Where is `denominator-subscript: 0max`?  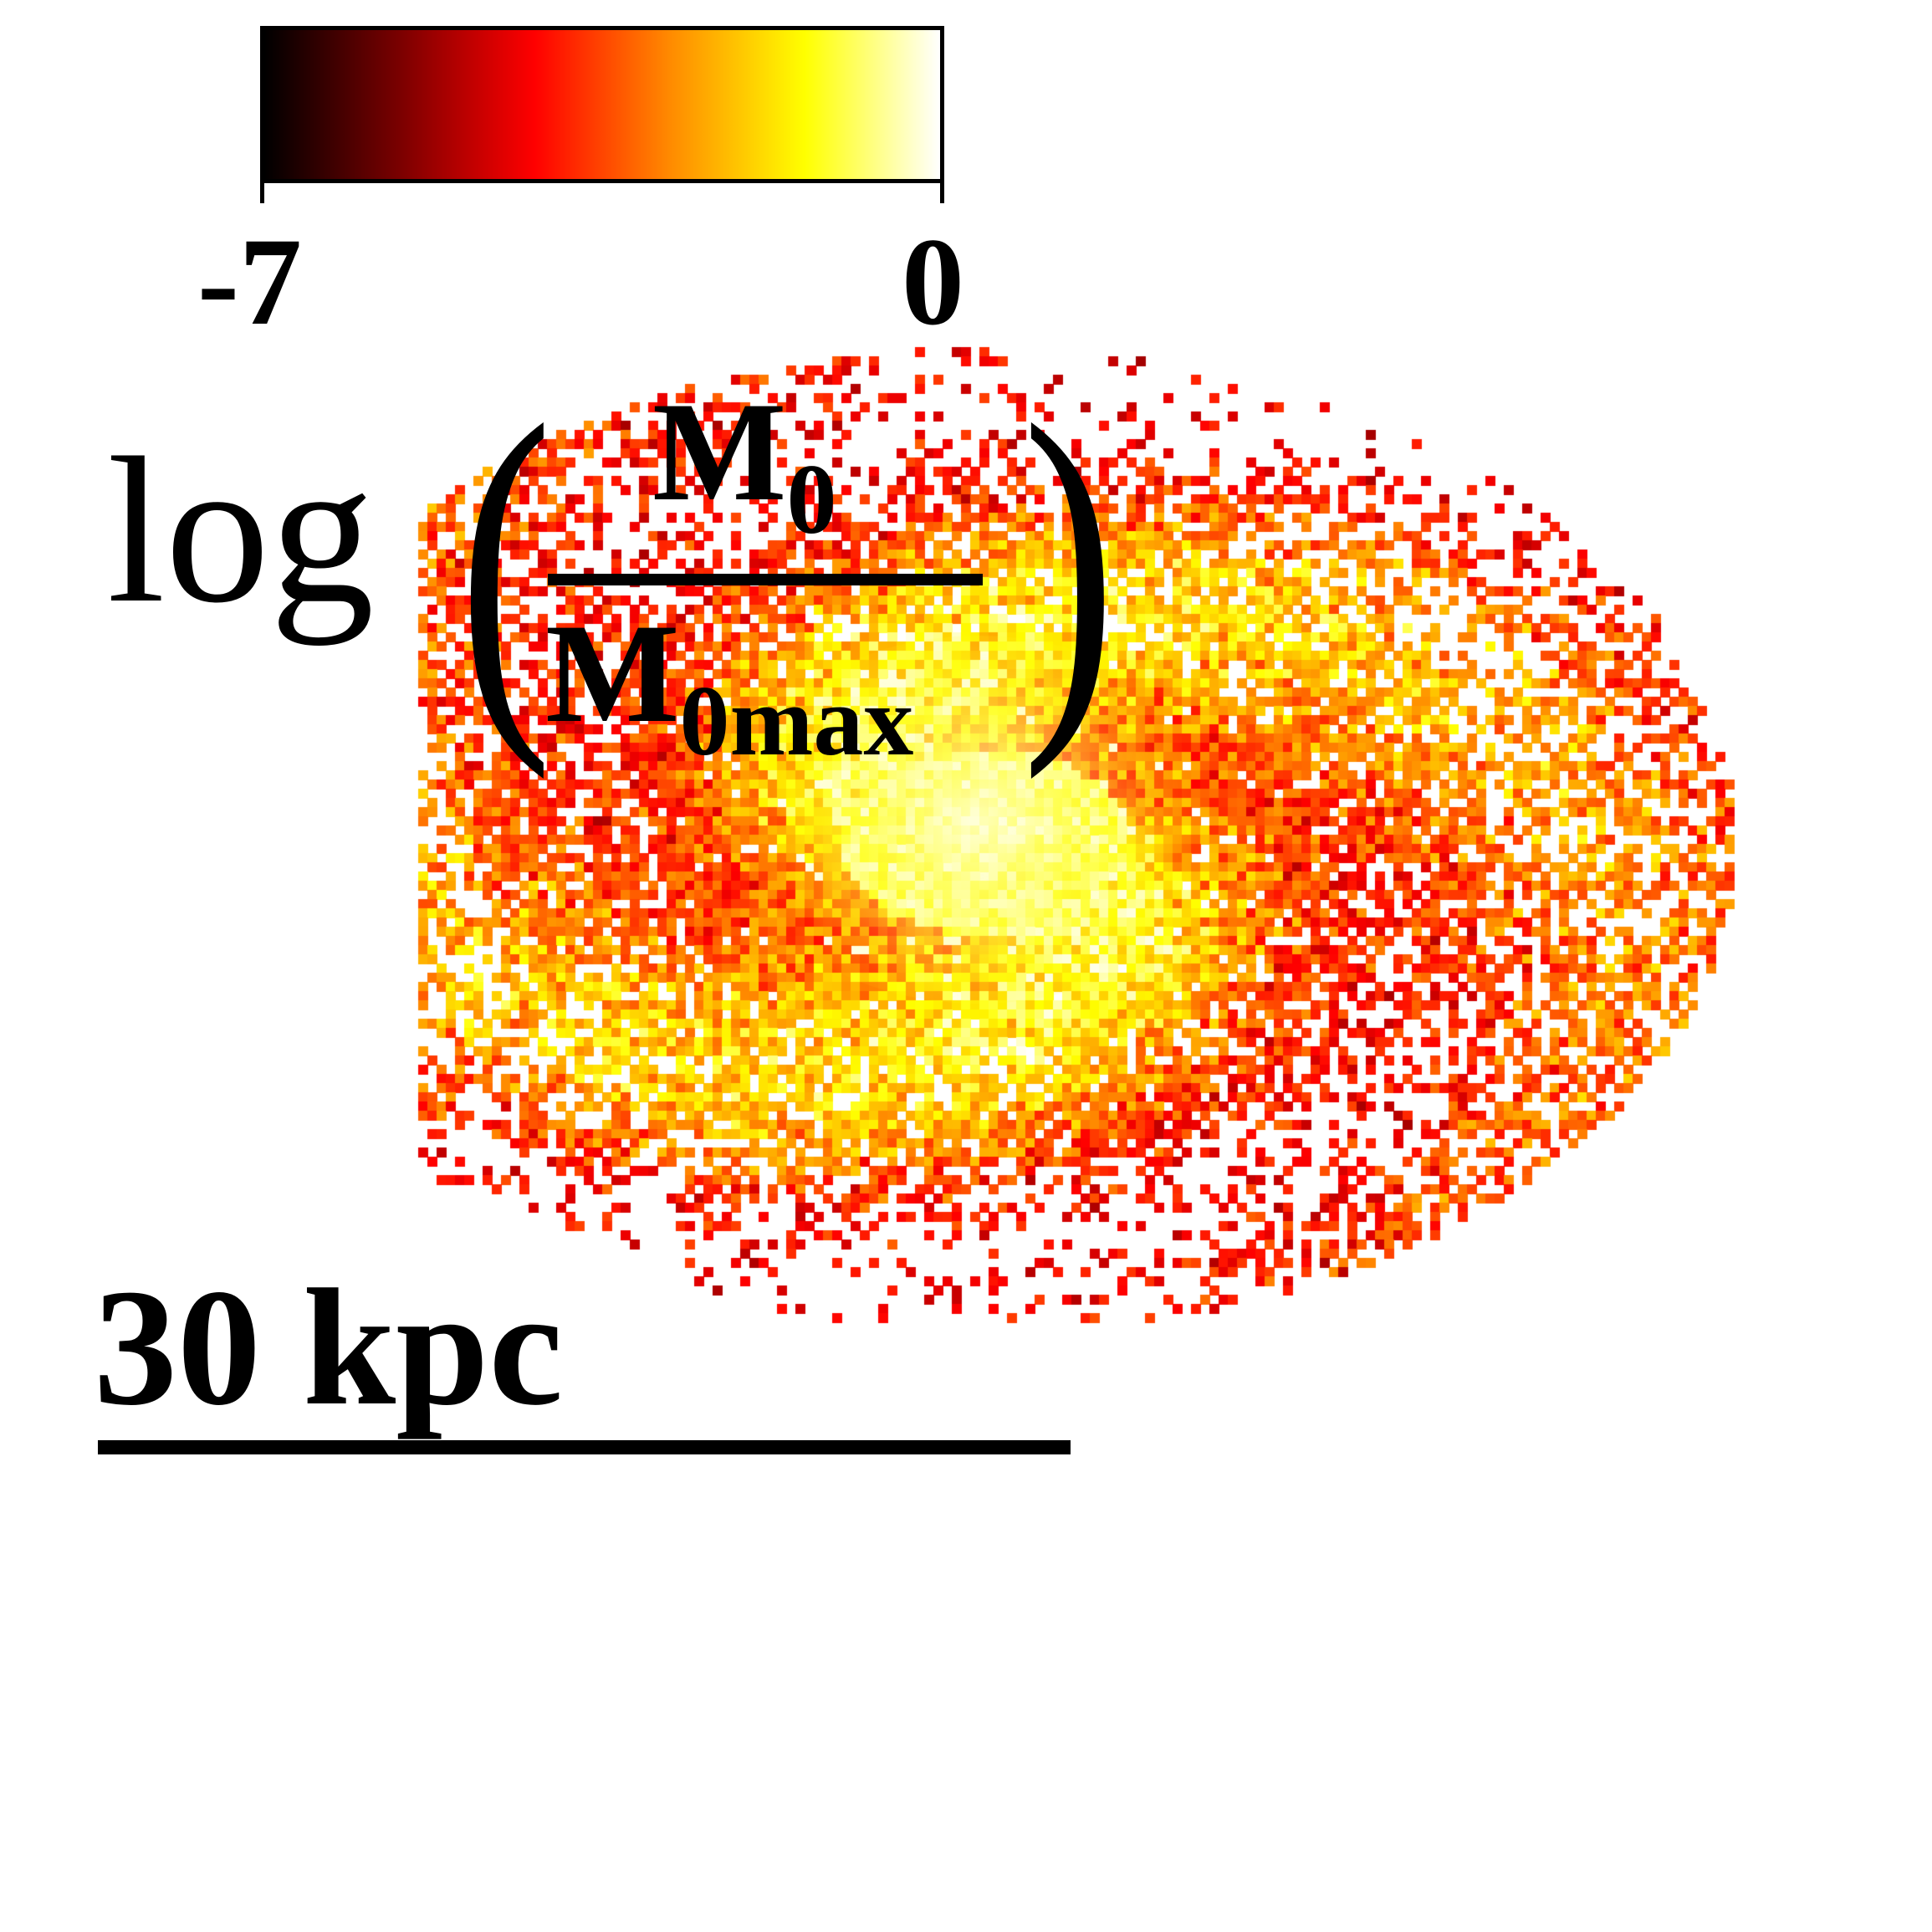 denominator-subscript: 0max is located at coordinates (796, 720).